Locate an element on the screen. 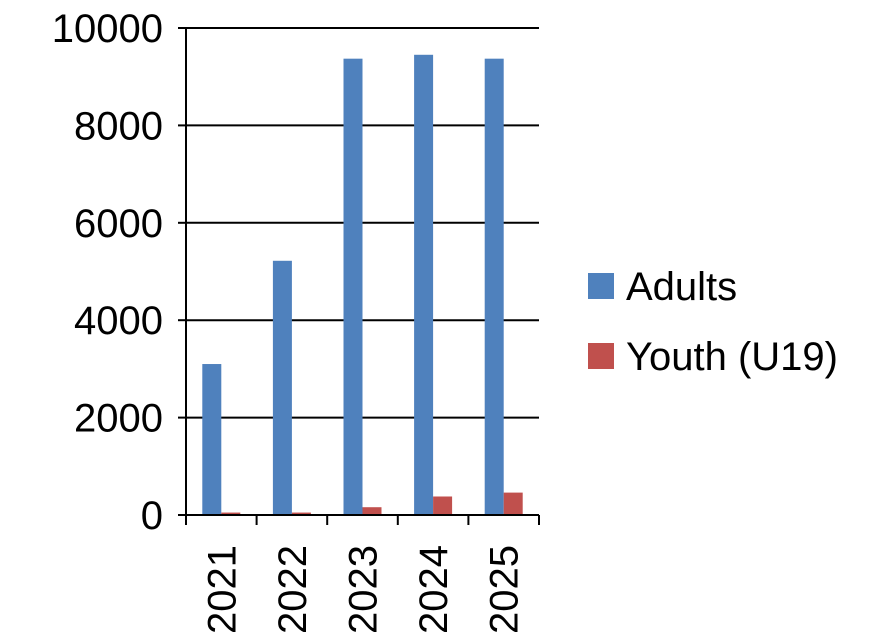  bar-youth-u19-2025 is located at coordinates (513, 503).